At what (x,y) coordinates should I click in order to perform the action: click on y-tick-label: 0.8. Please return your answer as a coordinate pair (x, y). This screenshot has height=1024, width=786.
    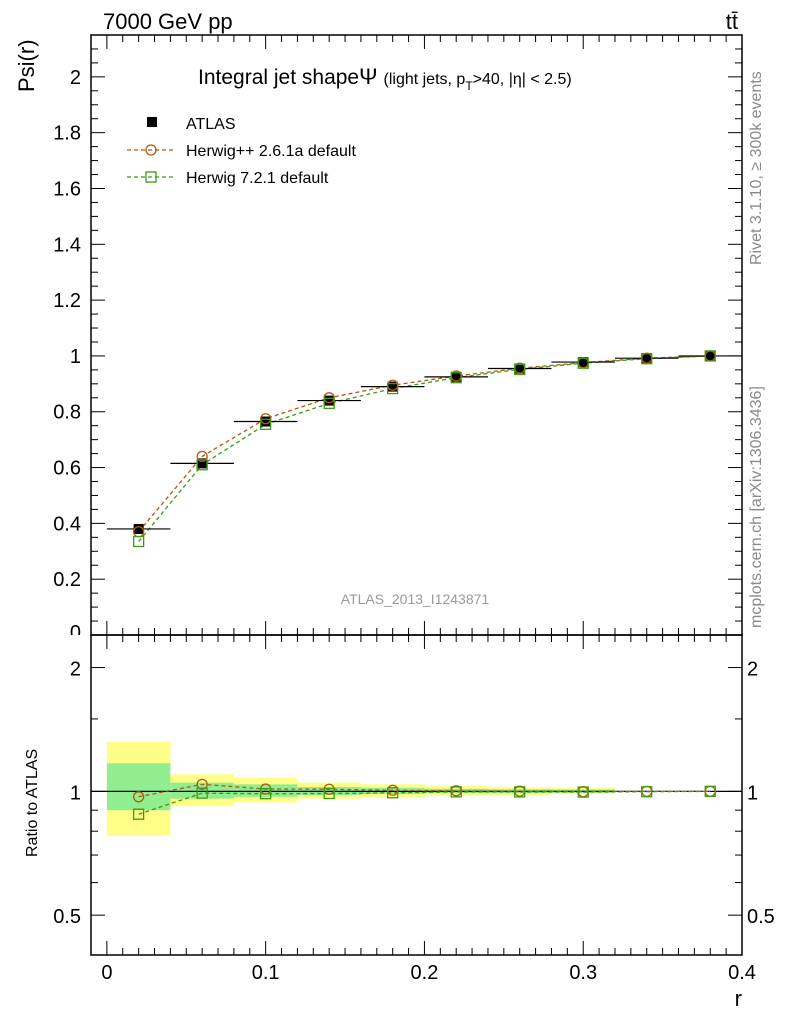
    Looking at the image, I should click on (67, 413).